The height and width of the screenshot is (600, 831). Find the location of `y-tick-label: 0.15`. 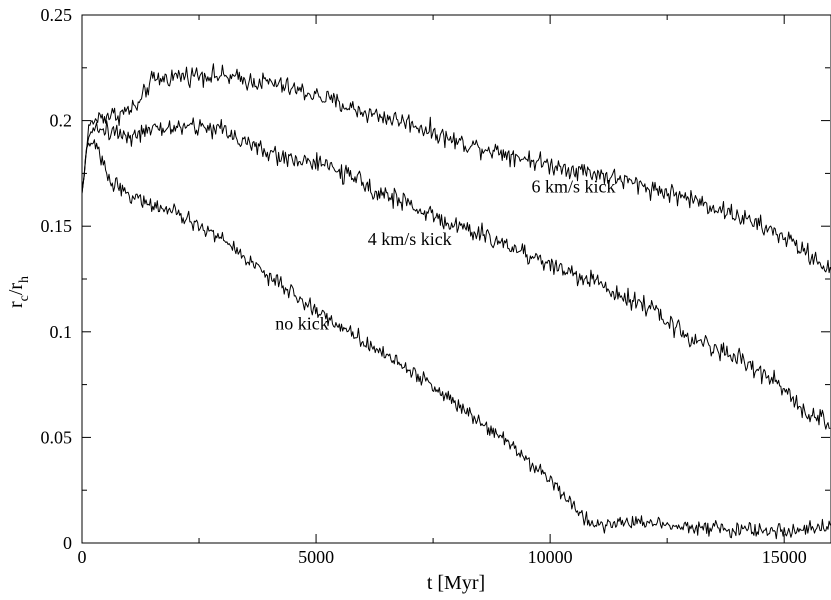

y-tick-label: 0.15 is located at coordinates (57, 226).